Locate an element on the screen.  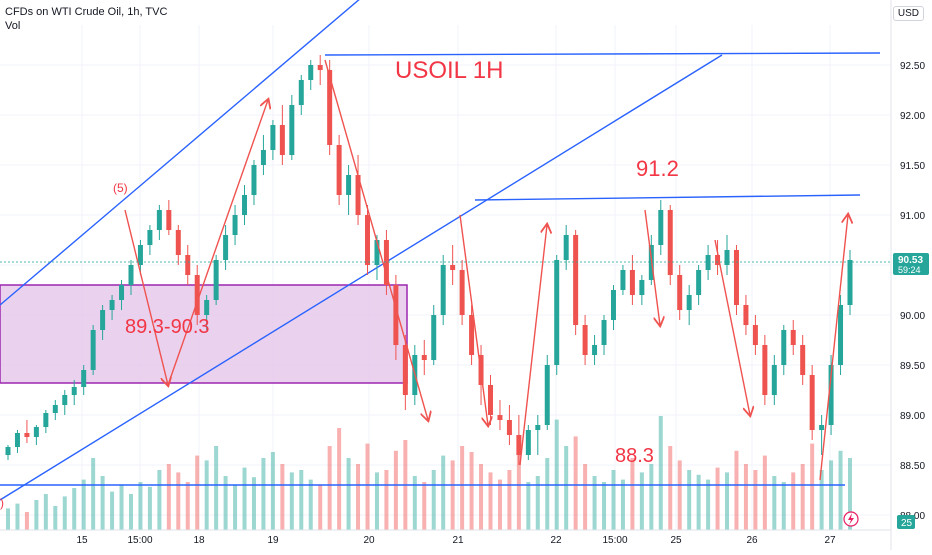
time-tick-label: 26 is located at coordinates (752, 540).